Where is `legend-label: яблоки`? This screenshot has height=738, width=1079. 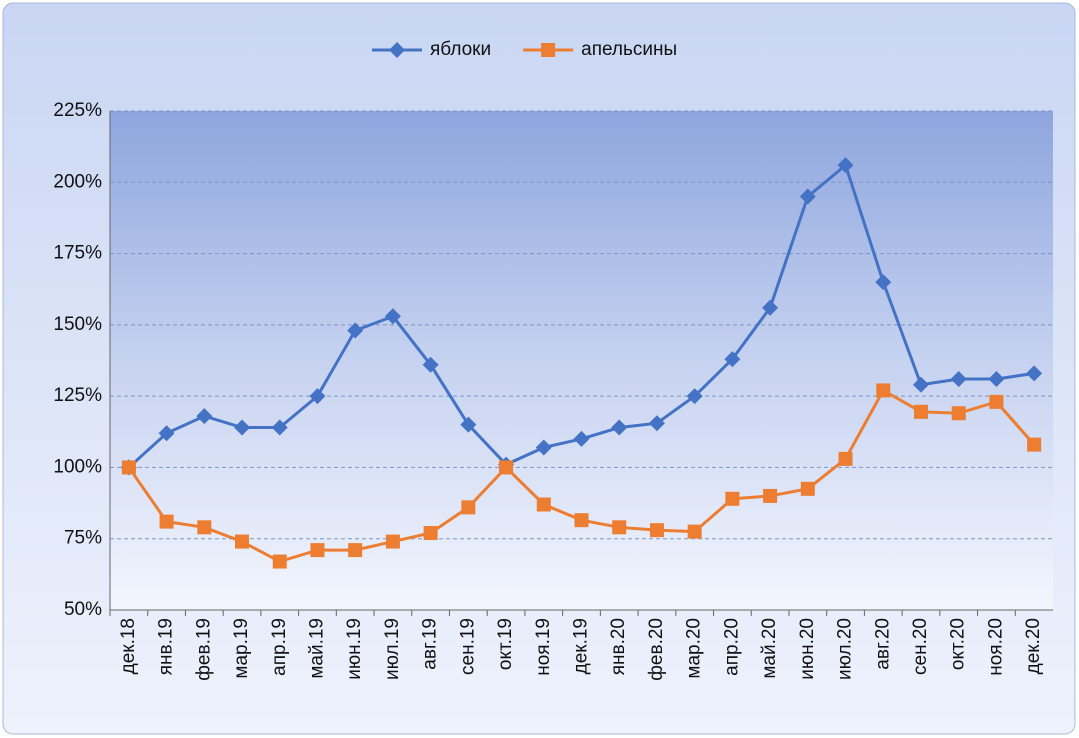 legend-label: яблоки is located at coordinates (460, 49).